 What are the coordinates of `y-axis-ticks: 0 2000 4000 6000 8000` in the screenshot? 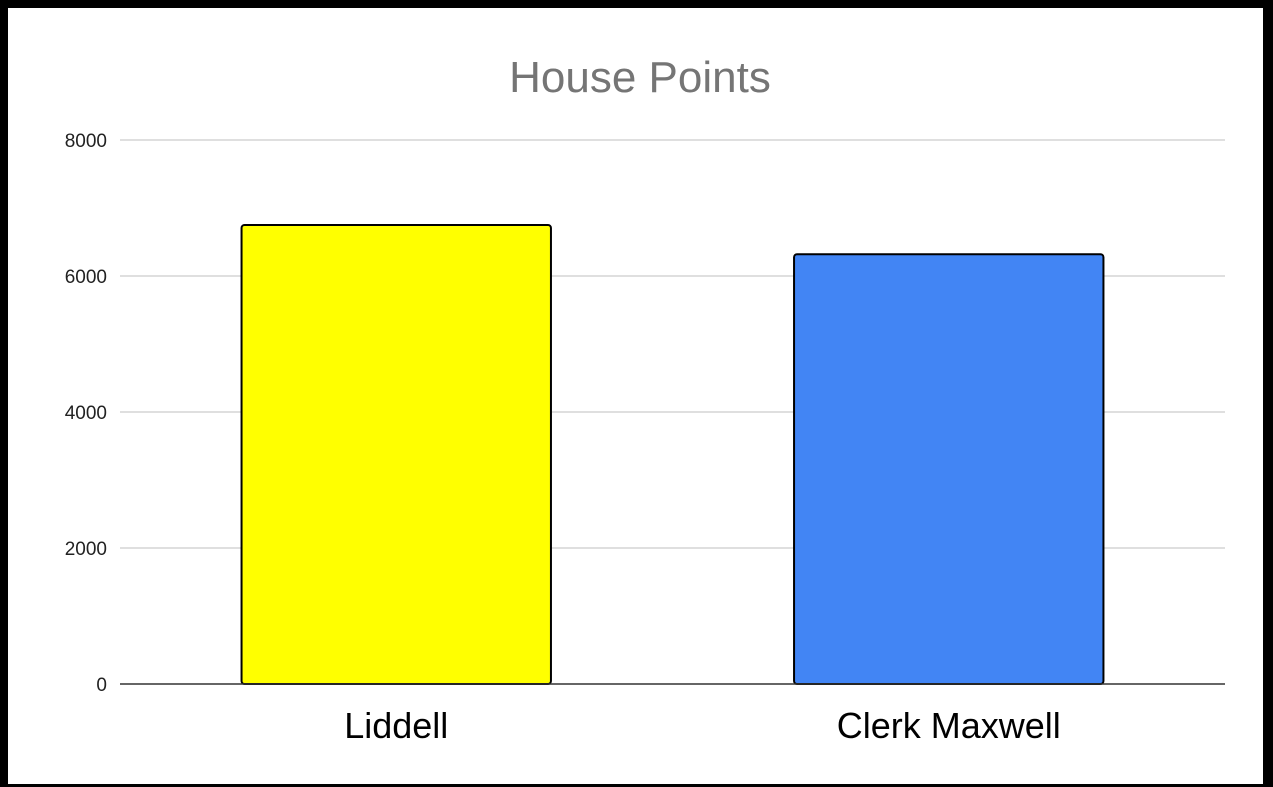 It's located at (86, 413).